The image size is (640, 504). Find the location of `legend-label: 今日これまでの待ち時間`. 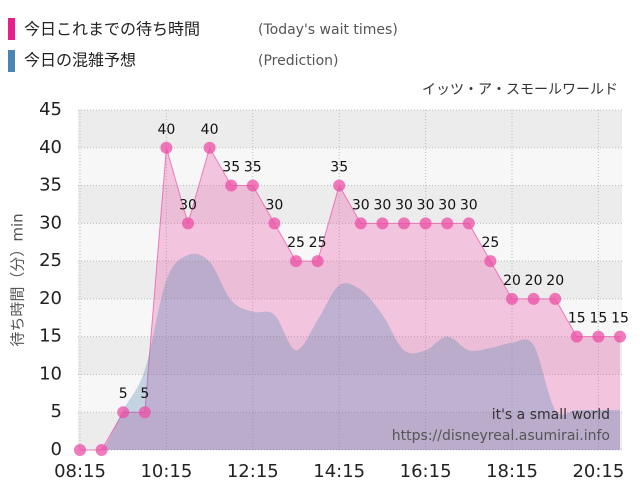

legend-label: 今日これまでの待ち時間 is located at coordinates (112, 29).